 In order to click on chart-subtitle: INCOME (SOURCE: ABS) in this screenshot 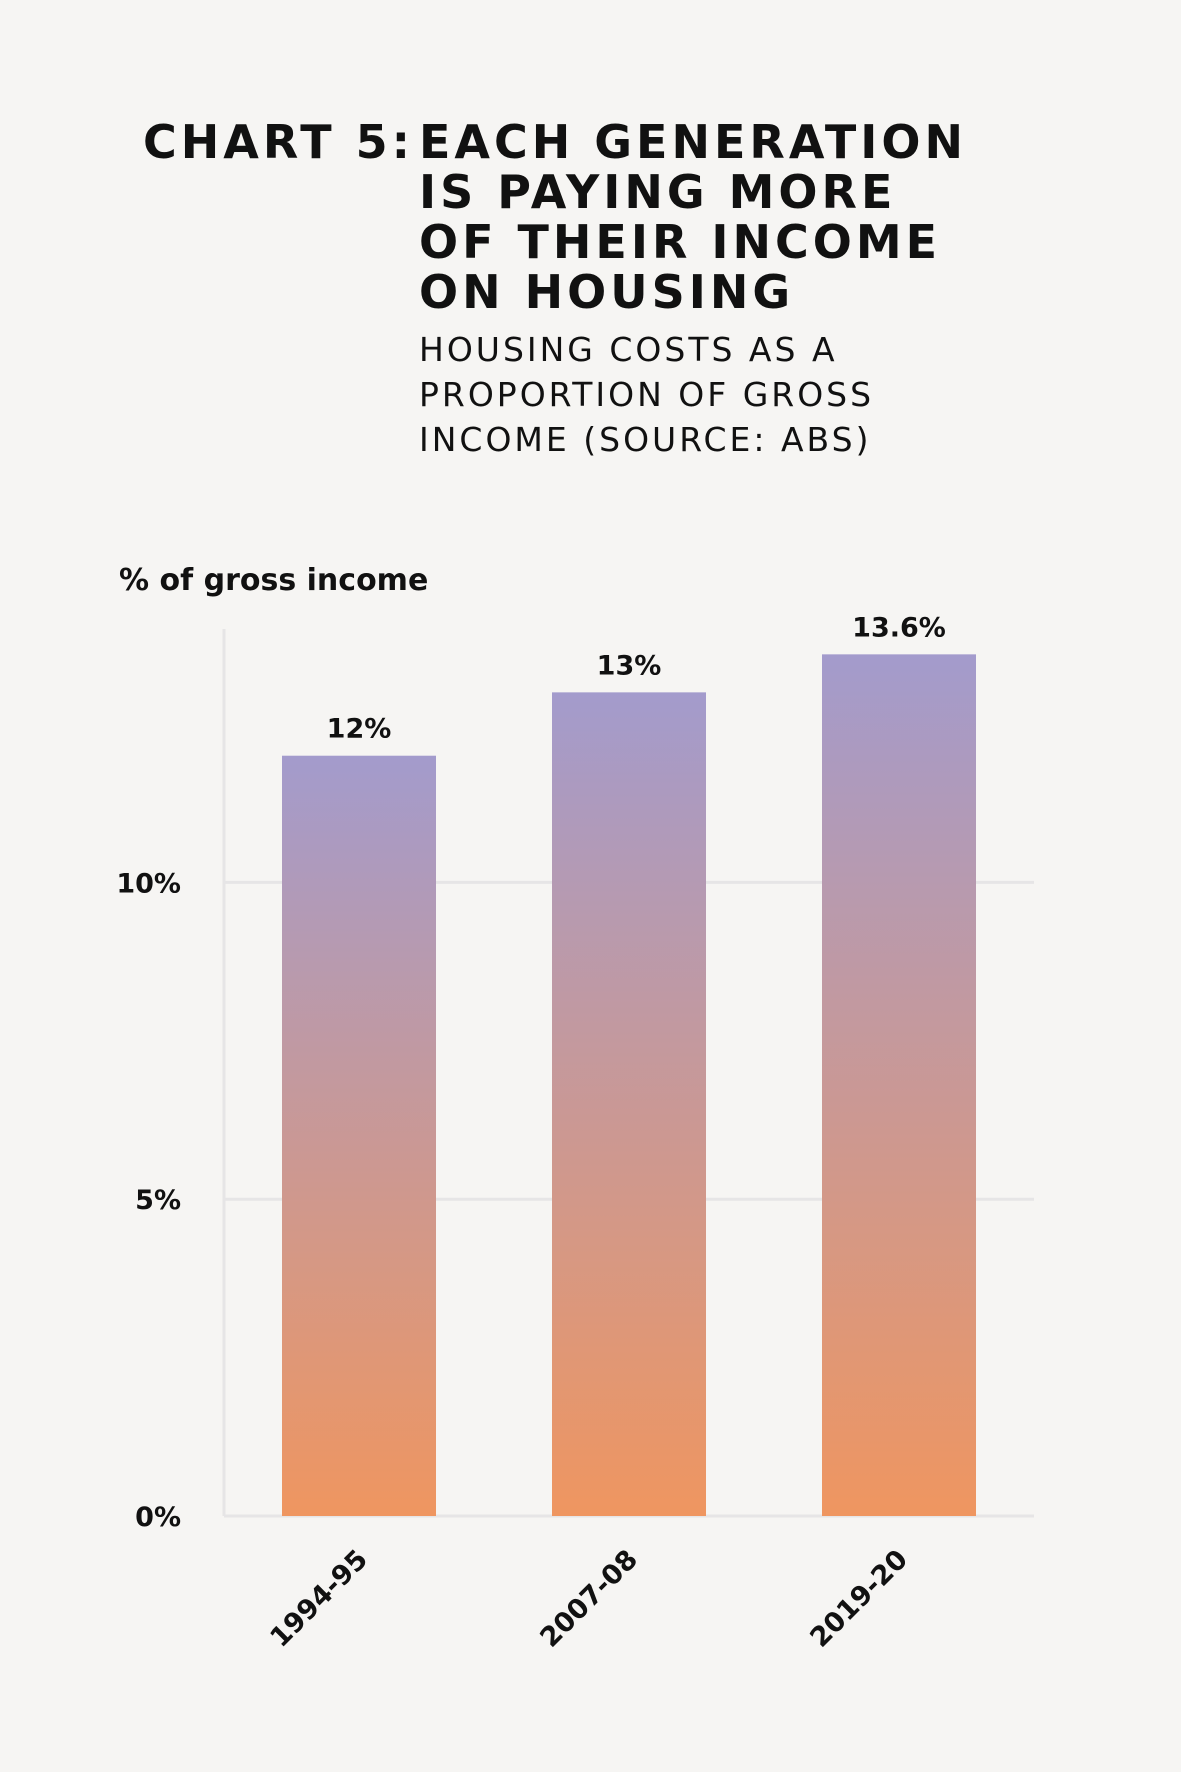, I will do `click(645, 439)`.